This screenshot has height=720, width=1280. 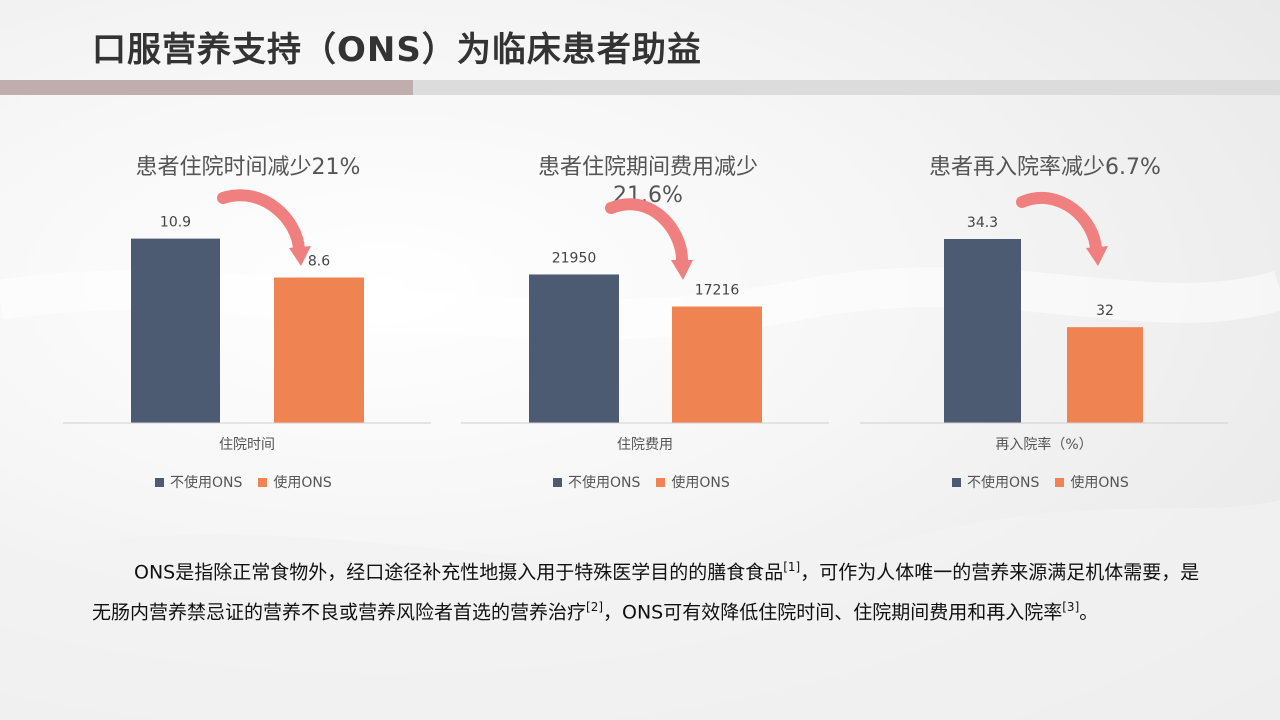 What do you see at coordinates (1089, 612) in the screenshot?
I see `body-text-4: 。` at bounding box center [1089, 612].